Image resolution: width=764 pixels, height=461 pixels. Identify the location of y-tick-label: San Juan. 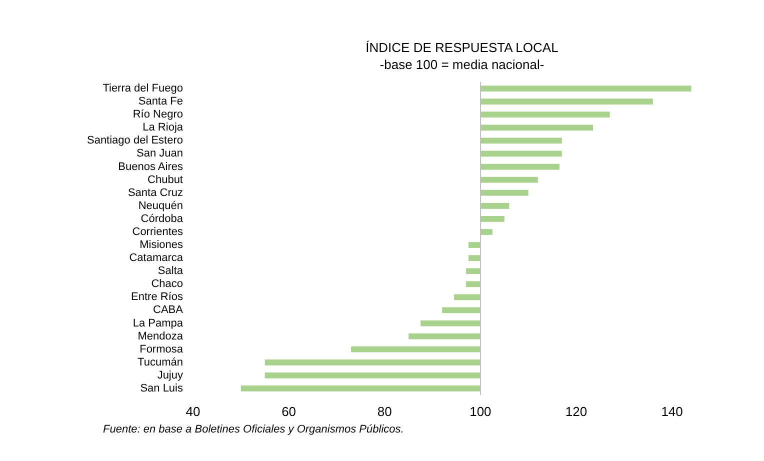
(159, 154).